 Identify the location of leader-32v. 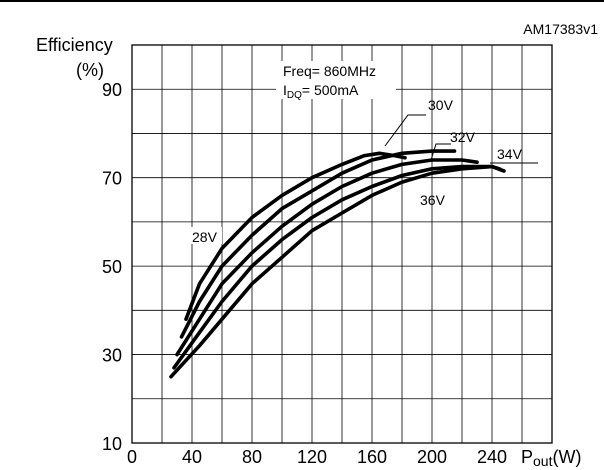
(440, 152).